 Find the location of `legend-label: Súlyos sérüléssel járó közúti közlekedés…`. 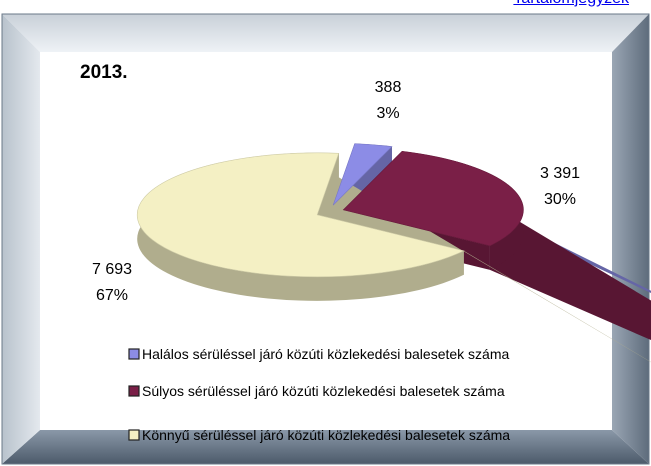

legend-label: Súlyos sérüléssel járó közúti közlekedés… is located at coordinates (323, 391).